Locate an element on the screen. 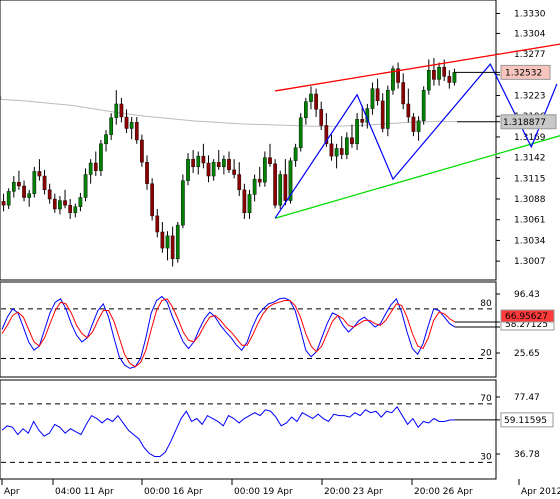 Image resolution: width=560 pixels, height=499 pixels. price-tick-label: 1.3034 is located at coordinates (530, 241).